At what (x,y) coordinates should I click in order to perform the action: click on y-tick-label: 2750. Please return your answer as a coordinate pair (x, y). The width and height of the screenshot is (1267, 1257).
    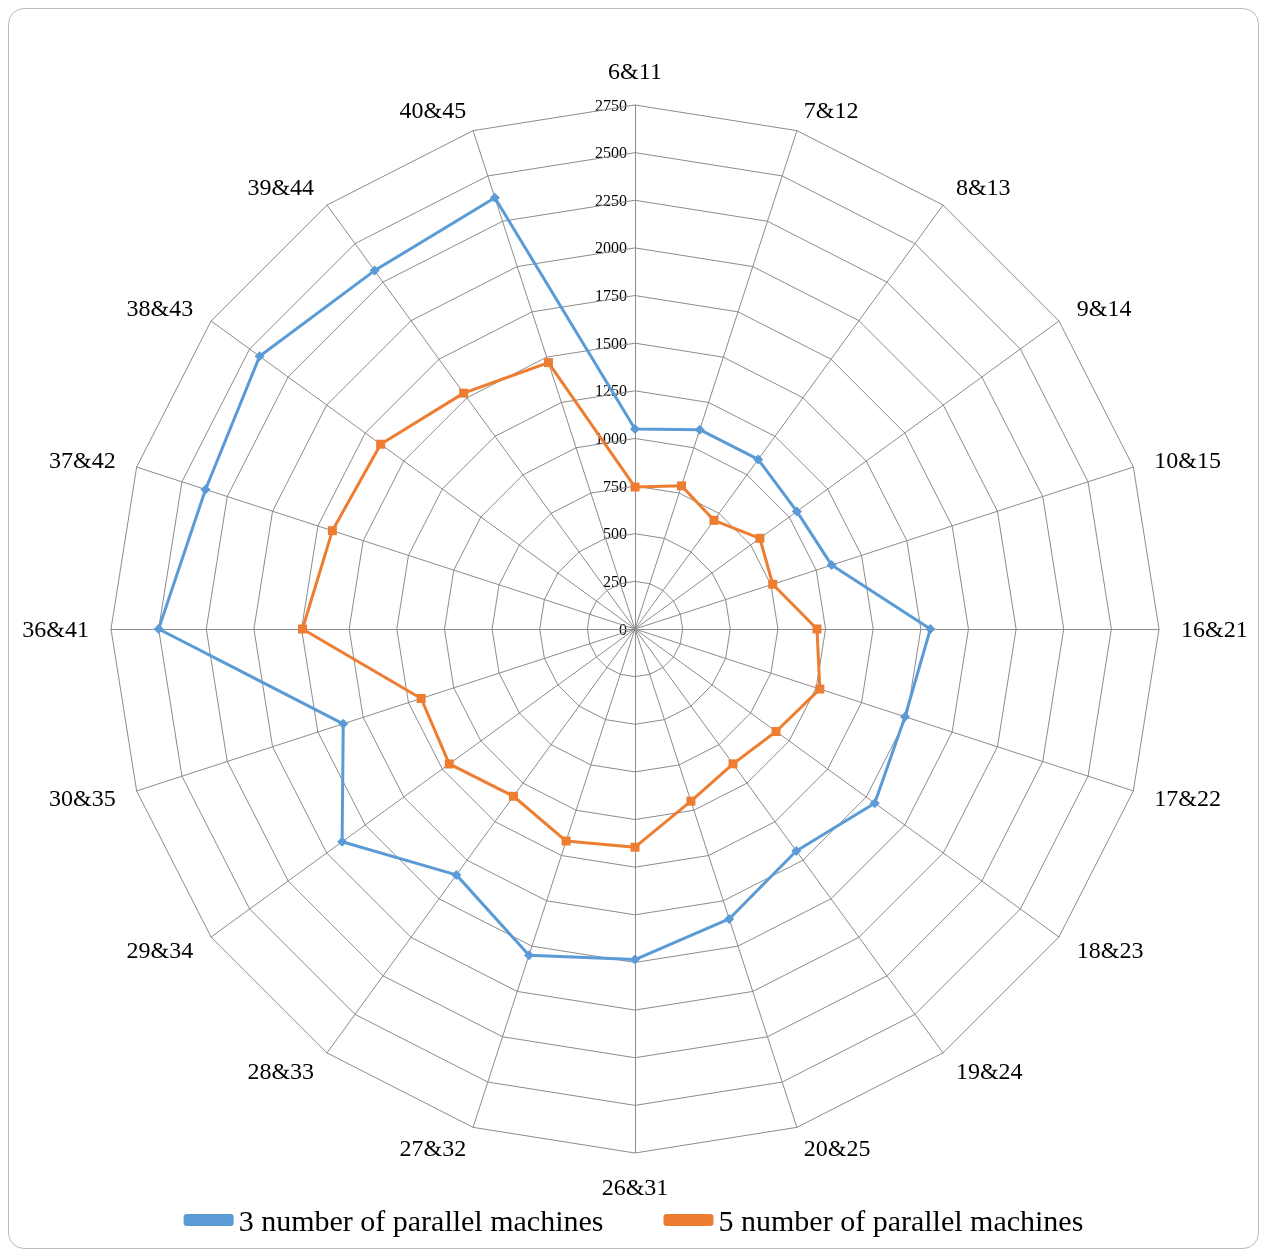
    Looking at the image, I should click on (611, 105).